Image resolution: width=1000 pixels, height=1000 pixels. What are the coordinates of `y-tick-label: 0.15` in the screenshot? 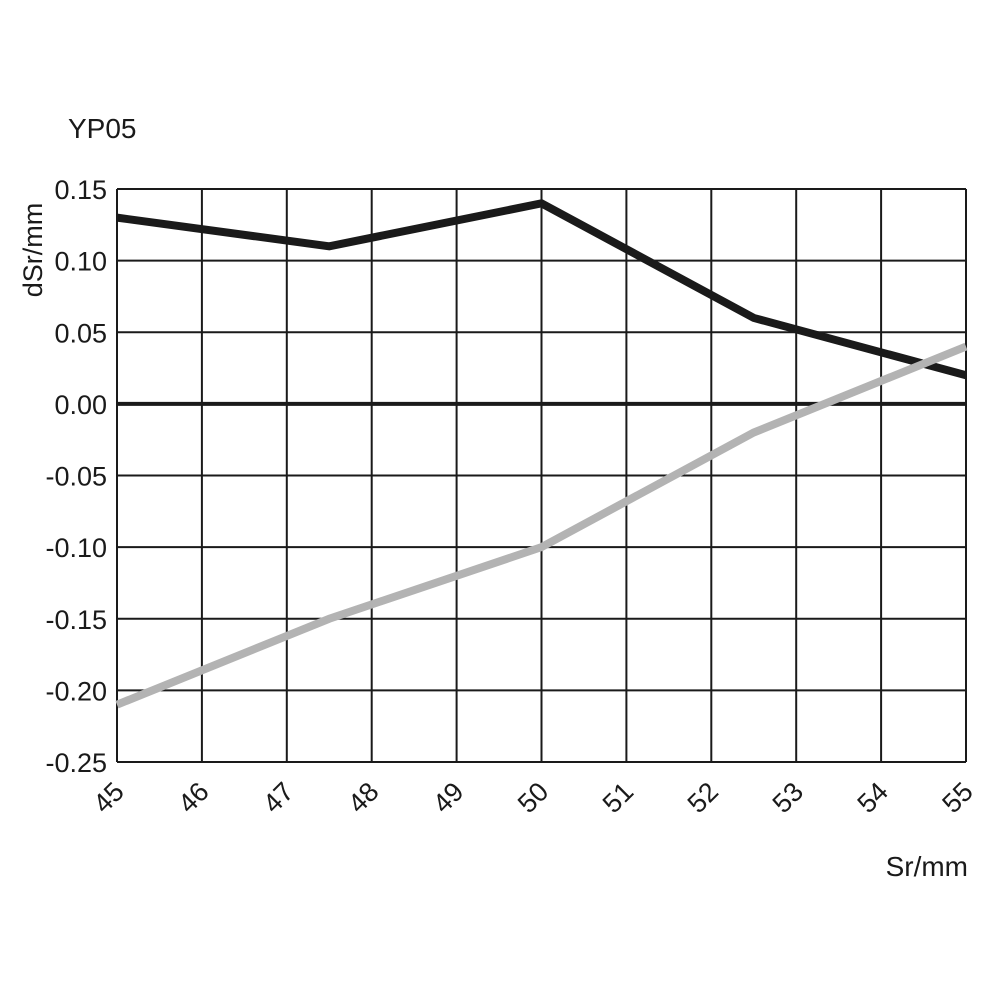 It's located at (80, 190).